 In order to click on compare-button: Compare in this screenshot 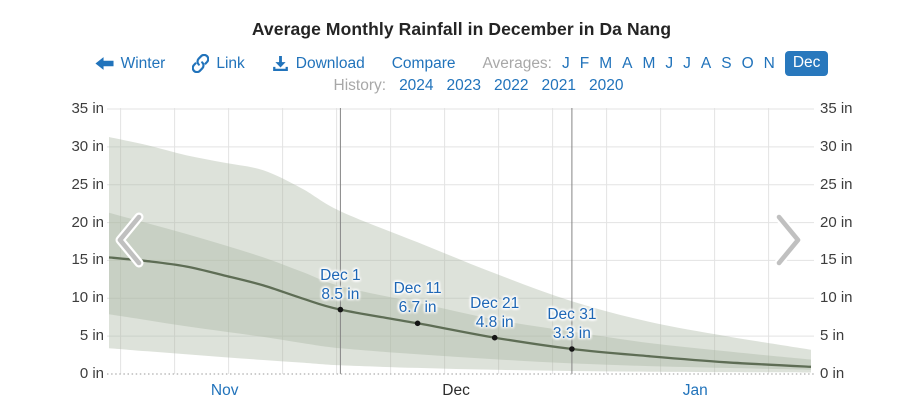, I will do `click(424, 64)`.